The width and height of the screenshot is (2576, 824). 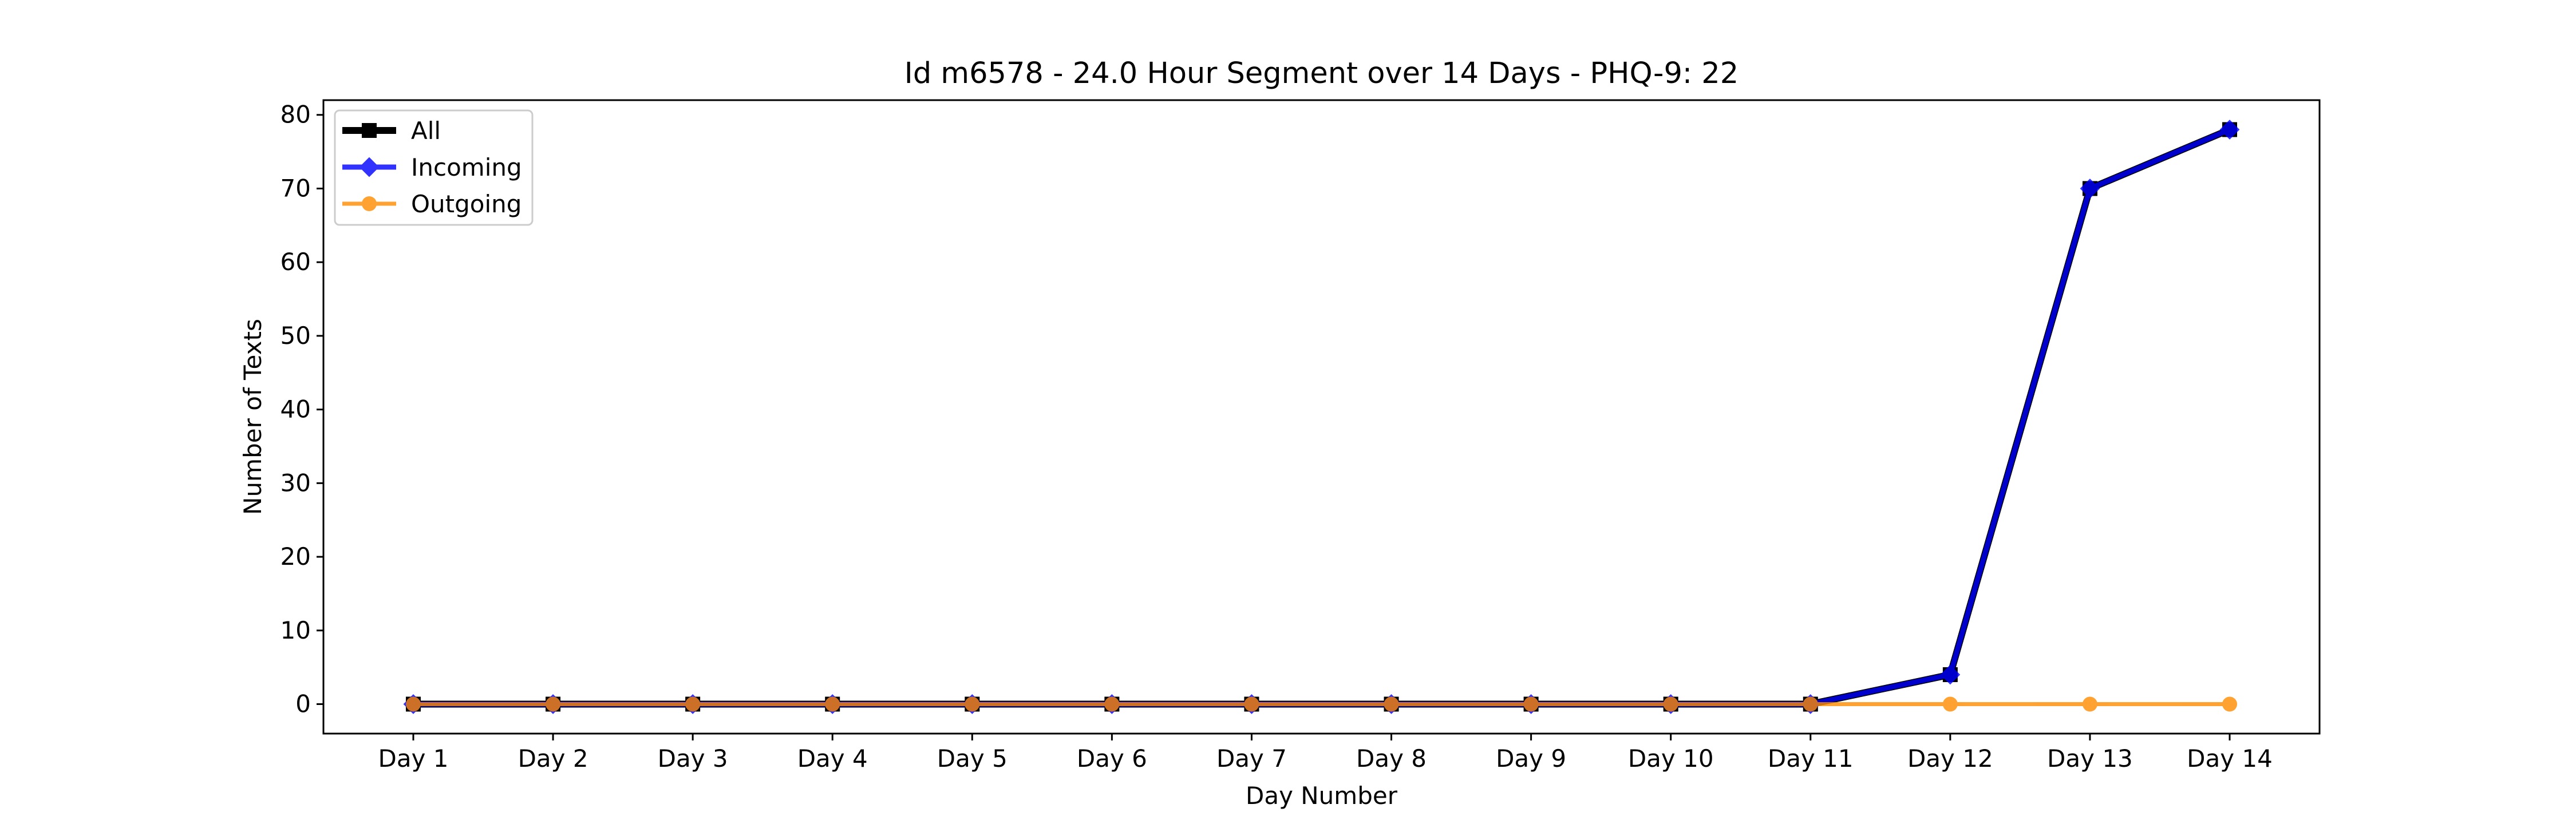 I want to click on y-tick-label: 50, so click(x=295, y=336).